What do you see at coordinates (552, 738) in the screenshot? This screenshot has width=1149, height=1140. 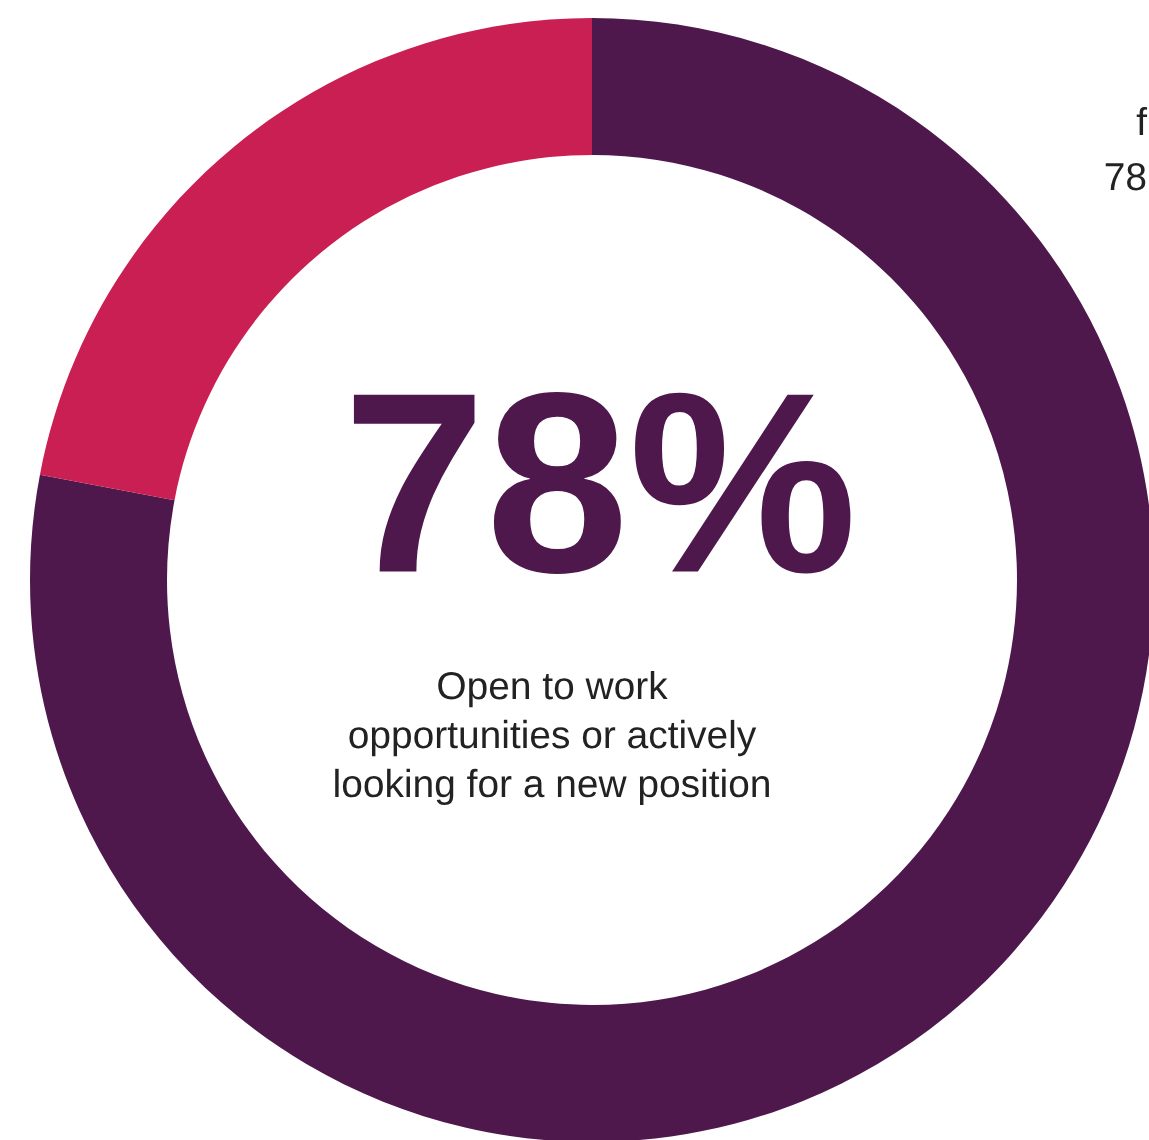 I see `slice-label: Open to work opportunities or actively looking for a new position` at bounding box center [552, 738].